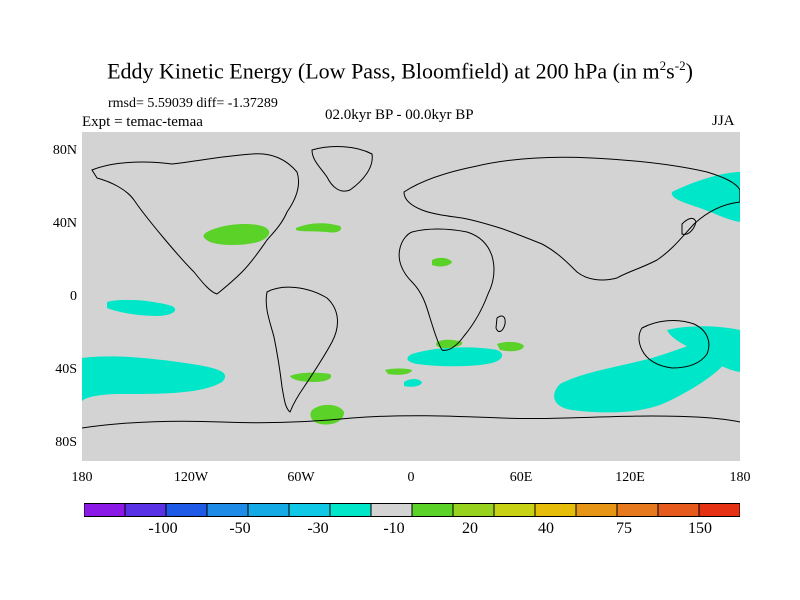 The image size is (800, 600). What do you see at coordinates (236, 234) in the screenshot?
I see `green-region-north-america` at bounding box center [236, 234].